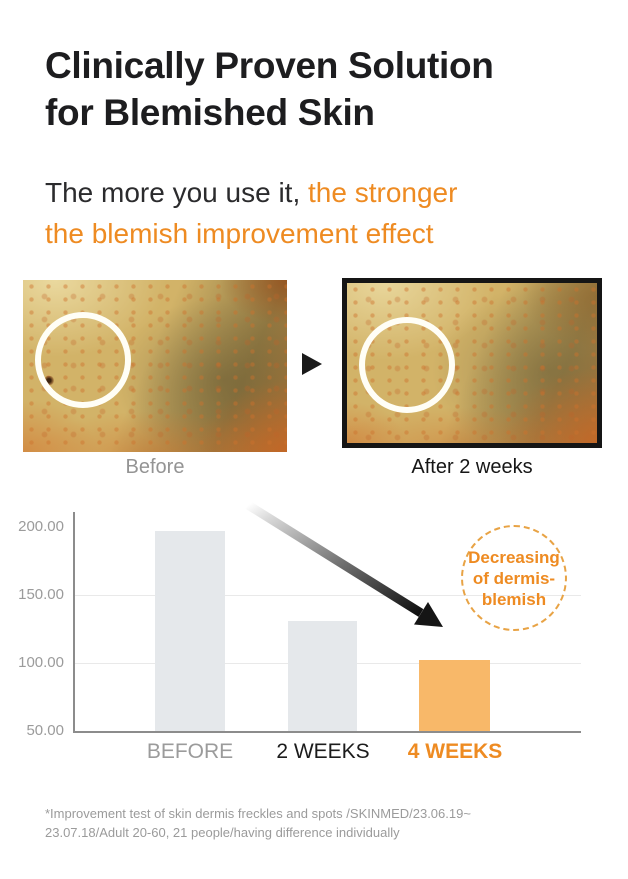  I want to click on page-title-line1: Clinically Proven Solution, so click(269, 65).